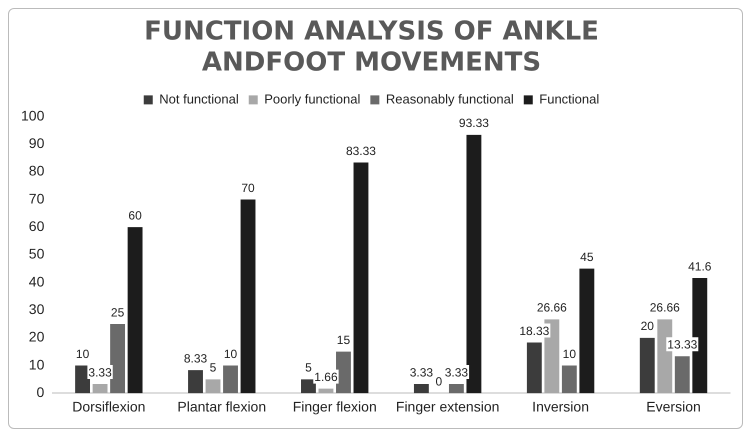  What do you see at coordinates (673, 406) in the screenshot?
I see `x-tick-label: Eversion` at bounding box center [673, 406].